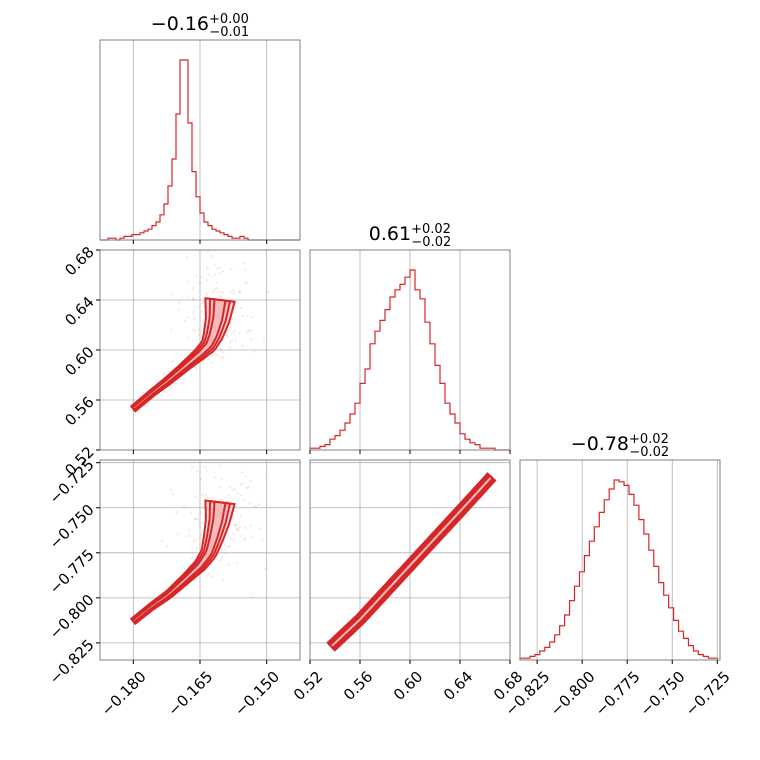 This screenshot has width=760, height=760. Describe the element at coordinates (72, 617) in the screenshot. I see `y-tick-label: −0.800` at that location.